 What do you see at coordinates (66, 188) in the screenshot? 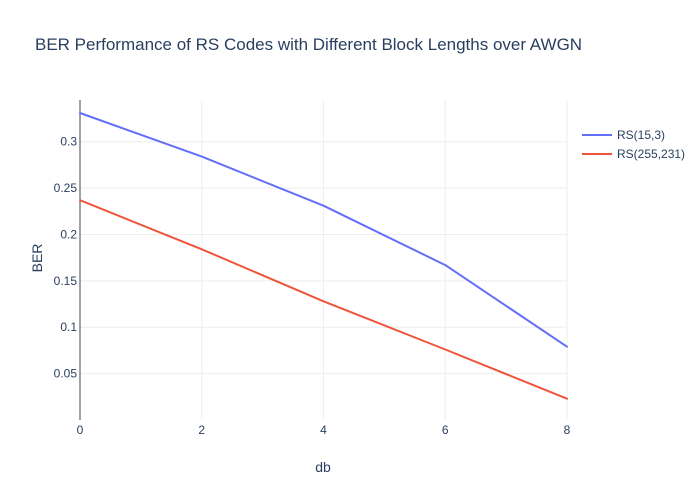
I see `y-tick-label: 0.25` at bounding box center [66, 188].